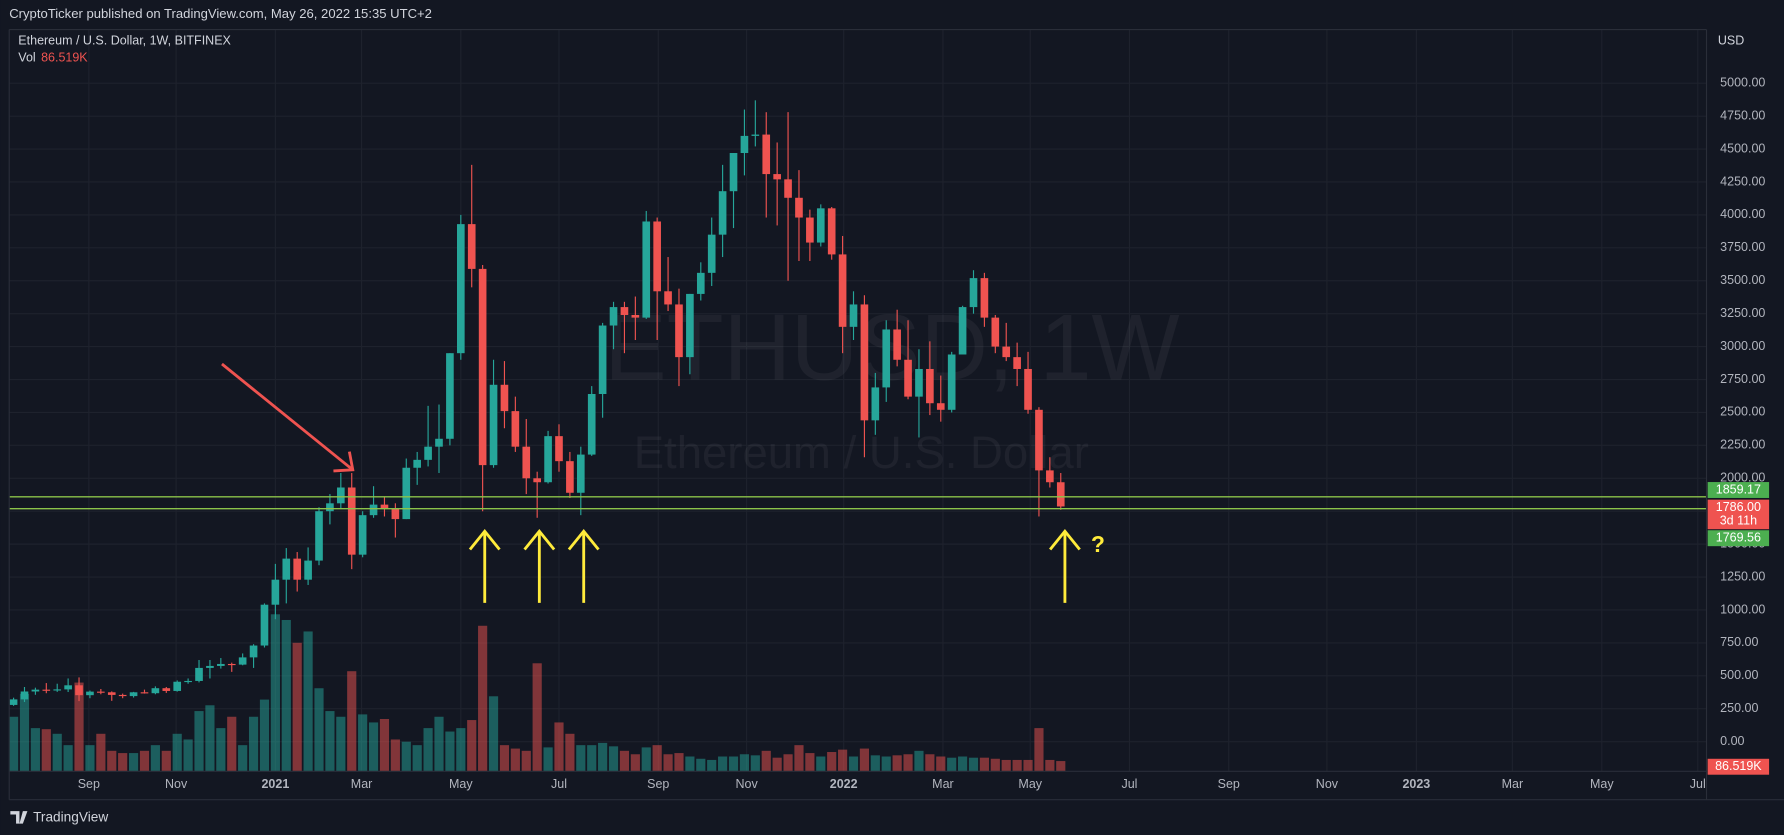 The image size is (1784, 835). What do you see at coordinates (1742, 412) in the screenshot?
I see `y-tick-label: 2500.00` at bounding box center [1742, 412].